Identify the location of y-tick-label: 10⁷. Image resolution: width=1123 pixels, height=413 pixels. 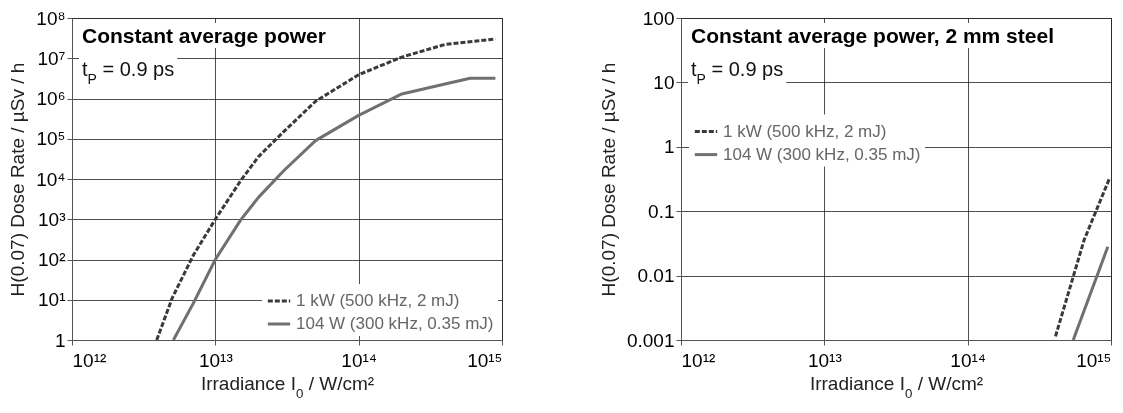
(51, 58).